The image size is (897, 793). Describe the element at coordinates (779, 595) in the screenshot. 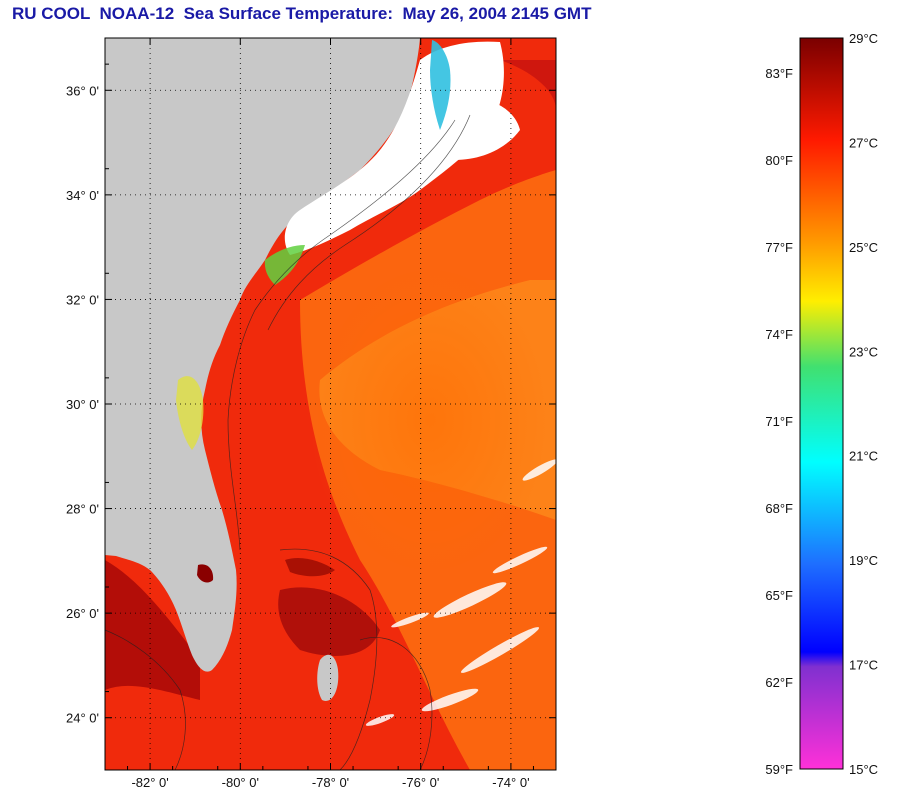

I see `fahrenheit-label: 65°F` at that location.